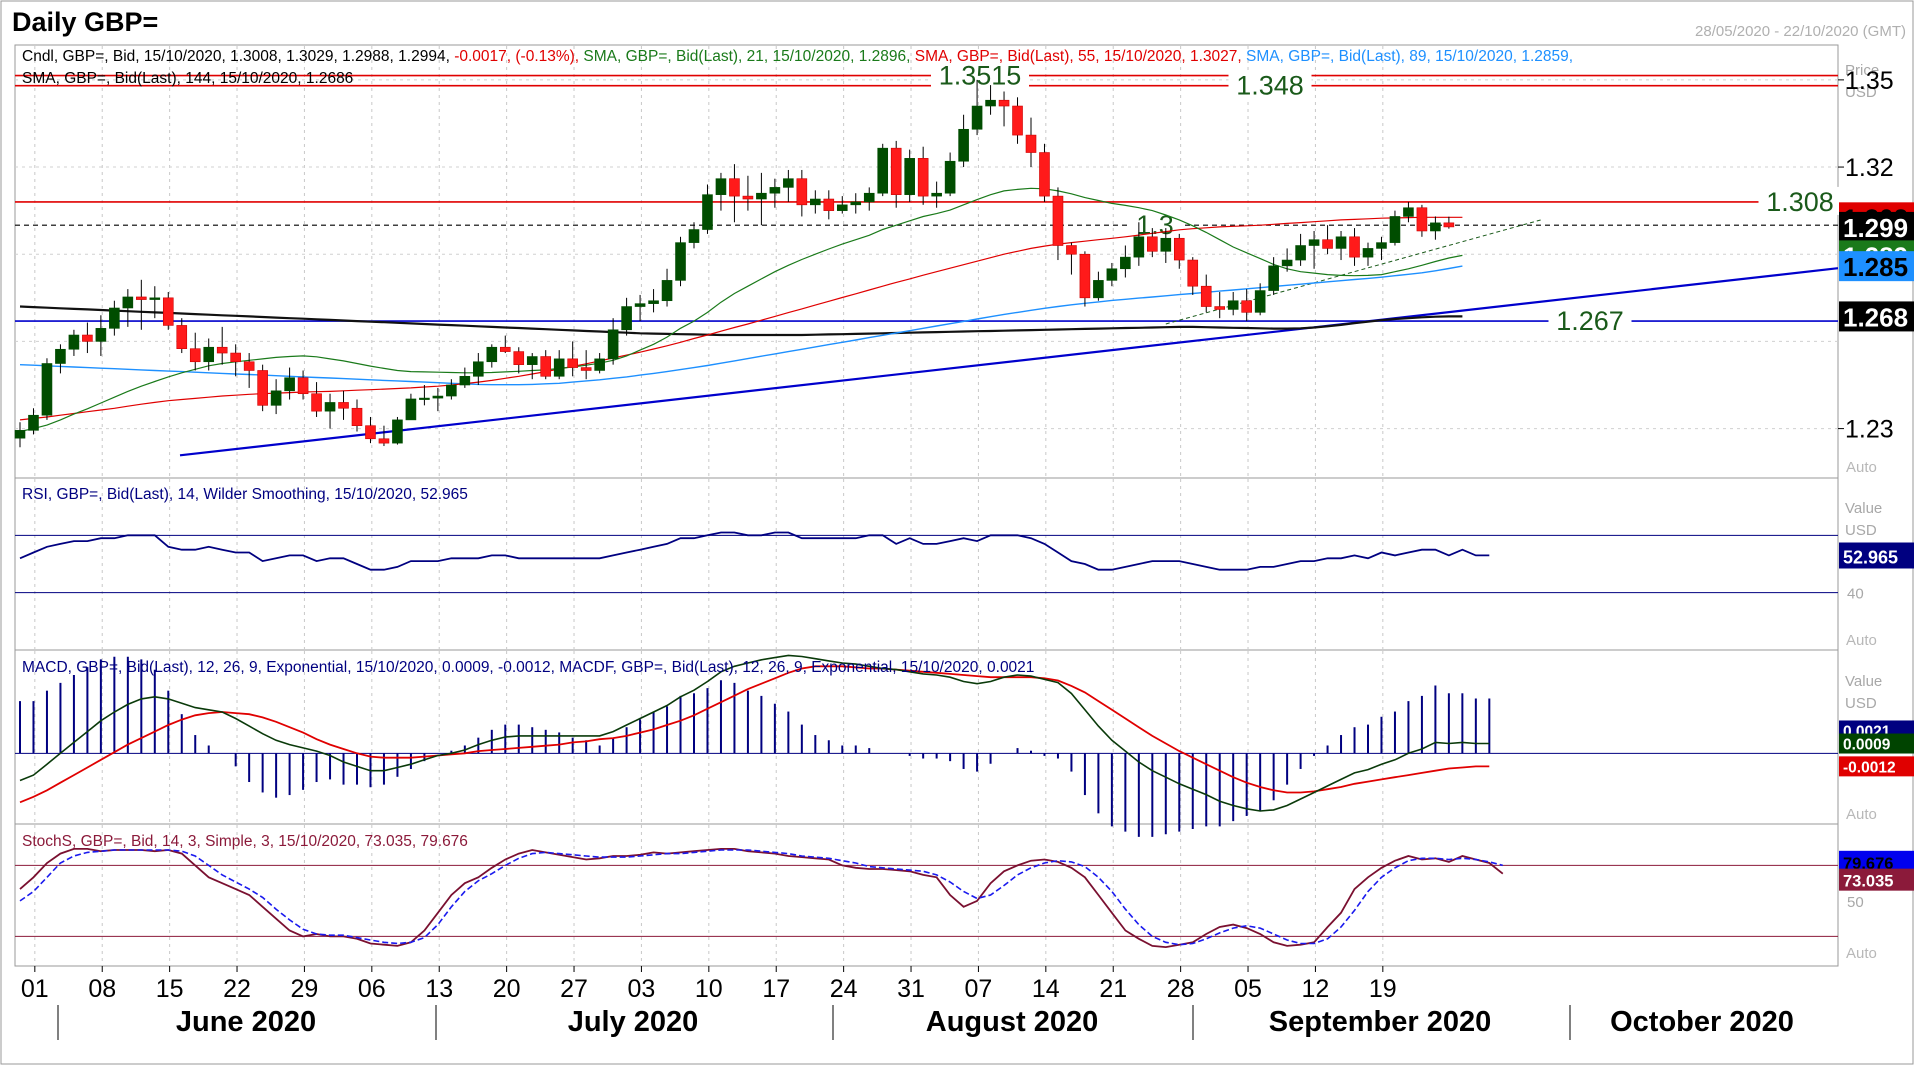  What do you see at coordinates (1875, 228) in the screenshot?
I see `price-badge-label: 1.299` at bounding box center [1875, 228].